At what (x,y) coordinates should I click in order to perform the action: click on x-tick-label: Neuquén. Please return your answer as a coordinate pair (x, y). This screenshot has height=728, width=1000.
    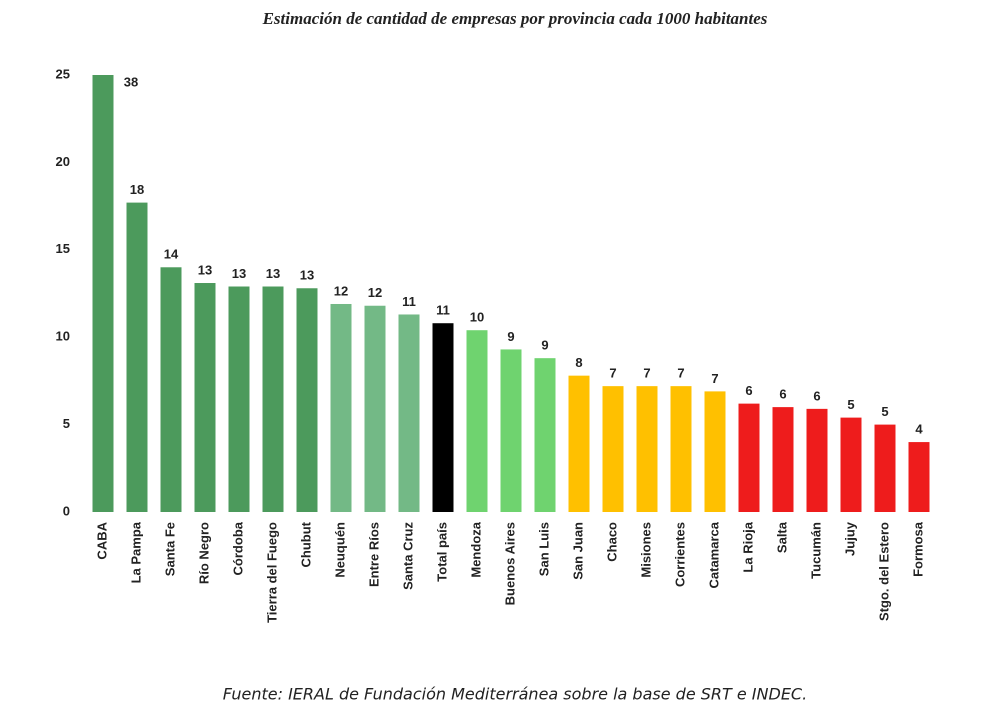
    Looking at the image, I should click on (339, 550).